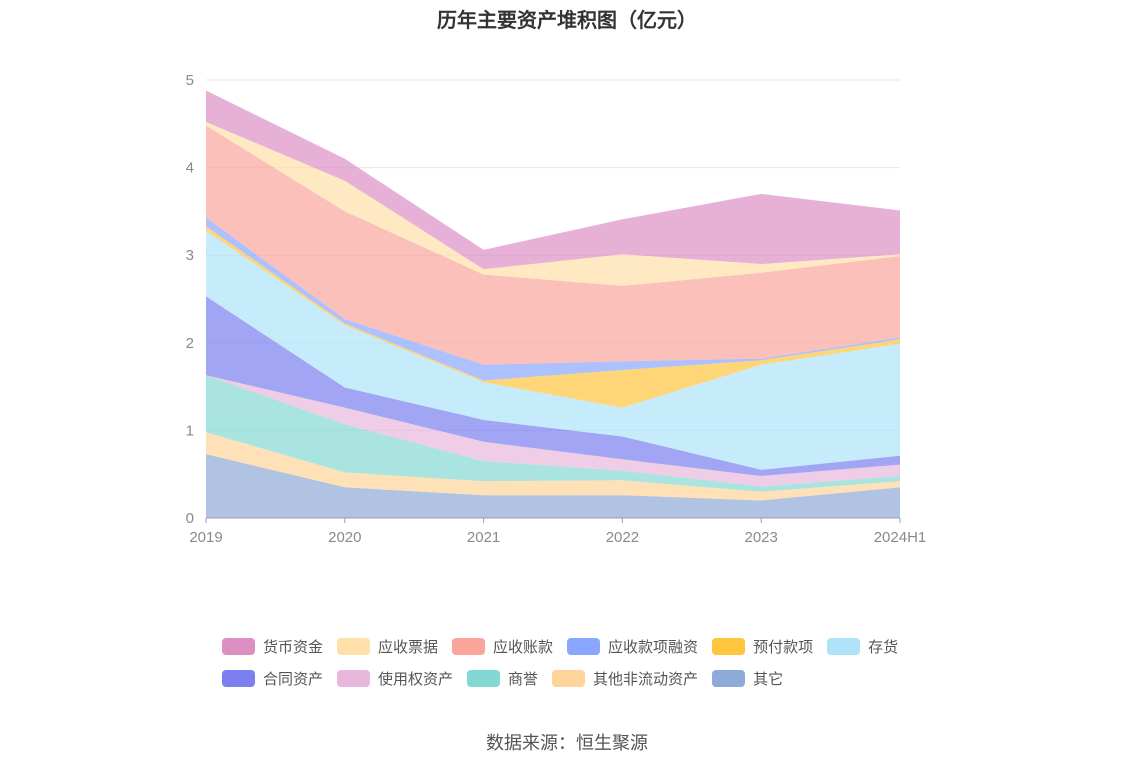  What do you see at coordinates (502, 678) in the screenshot?
I see `legend-item: 商誉` at bounding box center [502, 678].